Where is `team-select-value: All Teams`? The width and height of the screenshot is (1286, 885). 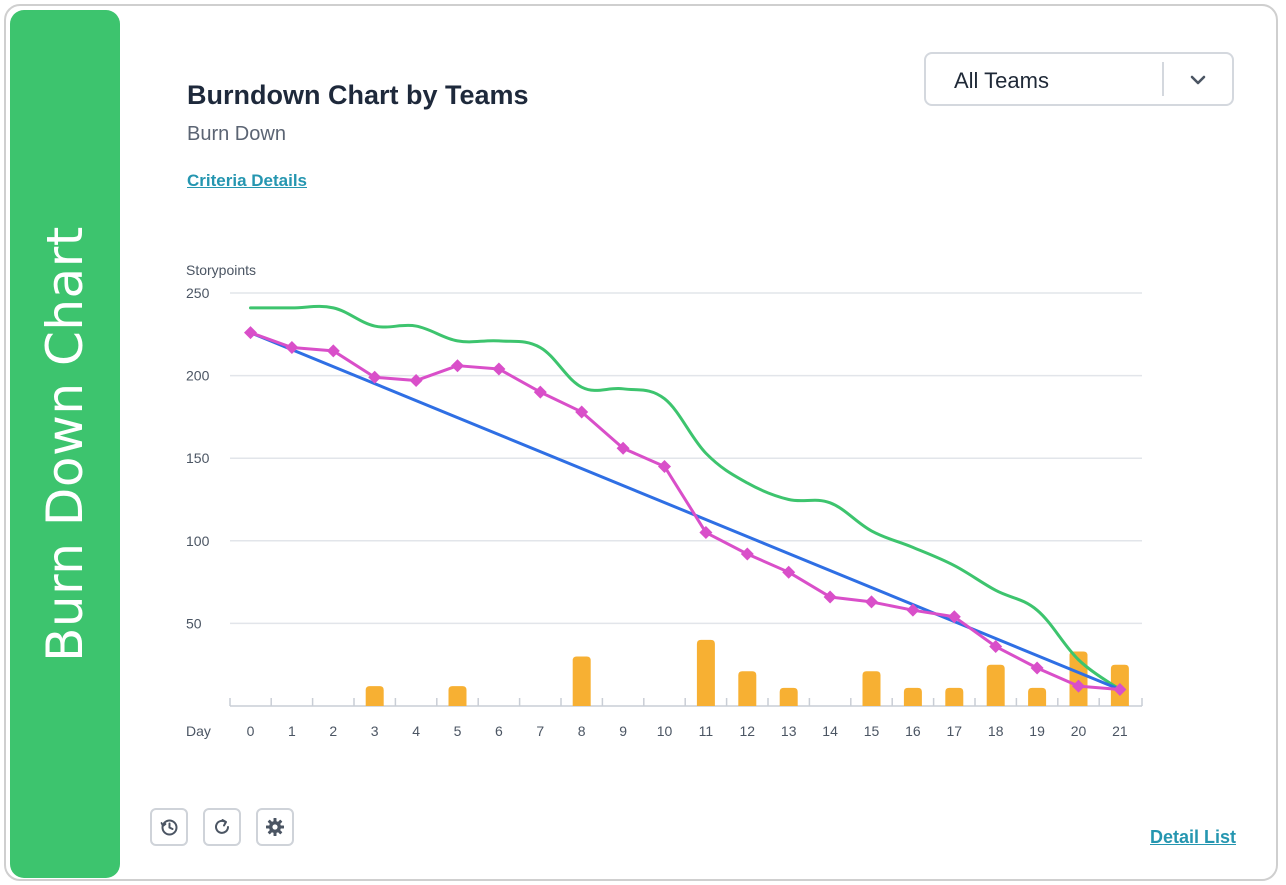 team-select-value: All Teams is located at coordinates (1001, 80).